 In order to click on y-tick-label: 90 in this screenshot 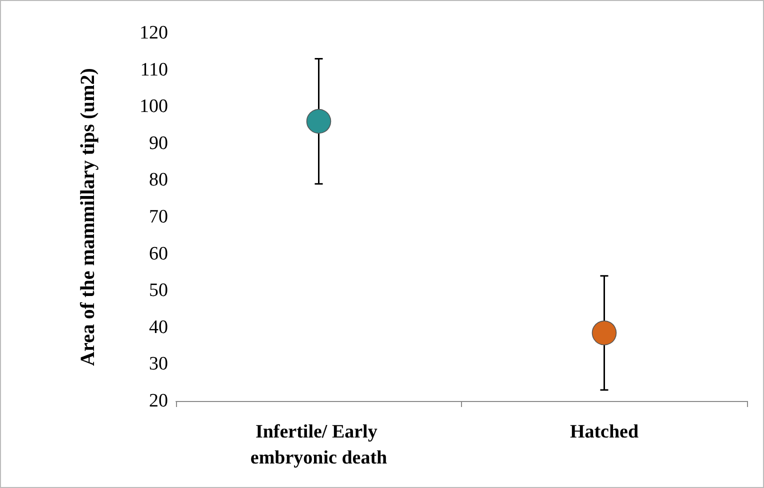, I will do `click(158, 143)`.